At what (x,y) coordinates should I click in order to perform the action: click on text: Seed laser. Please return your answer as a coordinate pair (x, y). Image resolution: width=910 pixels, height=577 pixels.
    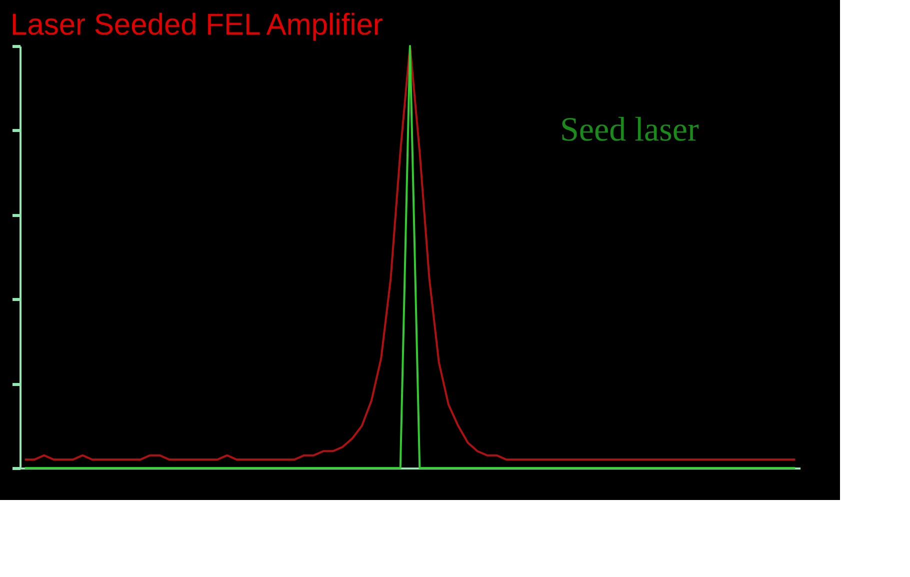
    Looking at the image, I should click on (630, 129).